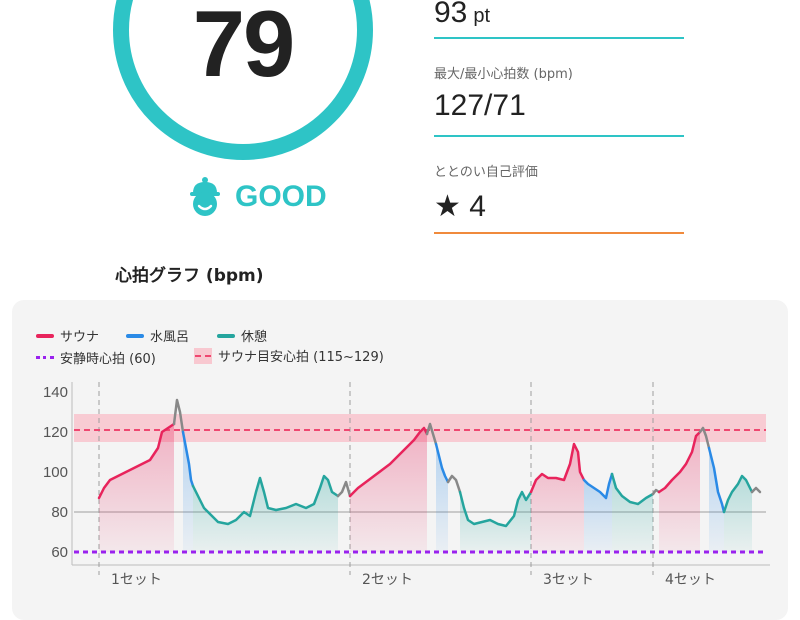 This screenshot has height=620, width=800. I want to click on legend-rest-swatch, so click(226, 335).